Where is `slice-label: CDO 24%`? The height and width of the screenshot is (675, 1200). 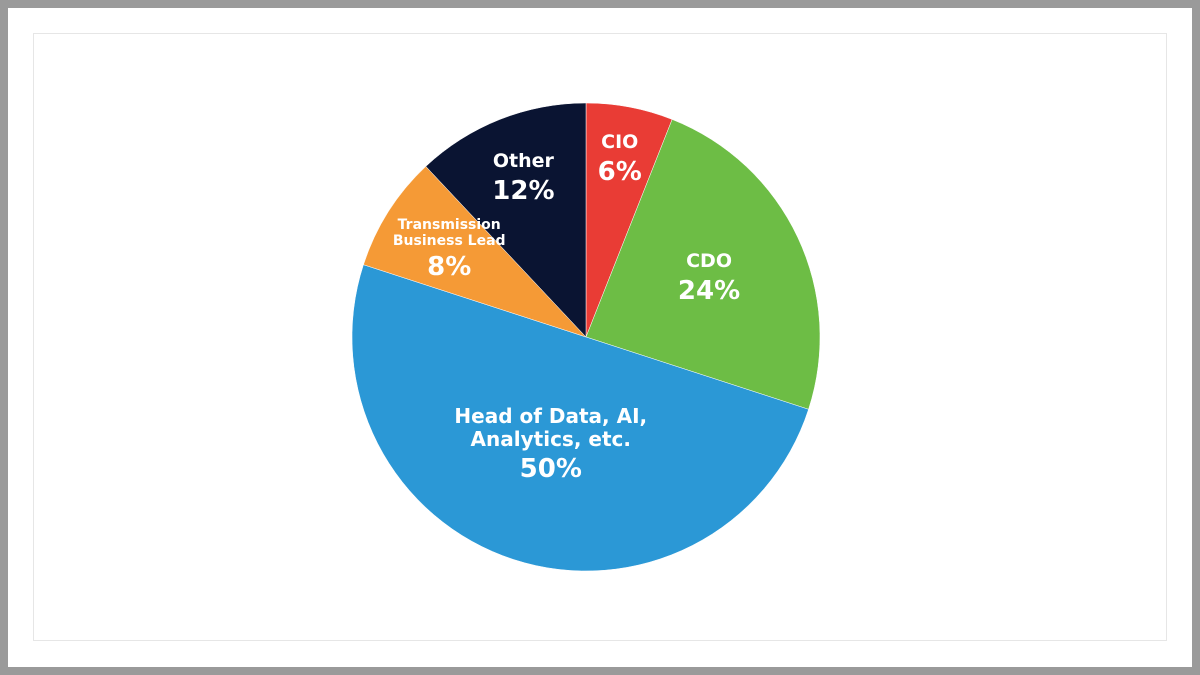
slice-label: CDO 24% is located at coordinates (709, 278).